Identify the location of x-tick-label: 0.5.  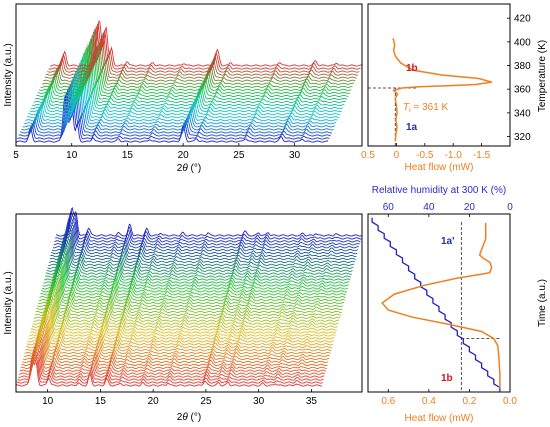
(368, 155).